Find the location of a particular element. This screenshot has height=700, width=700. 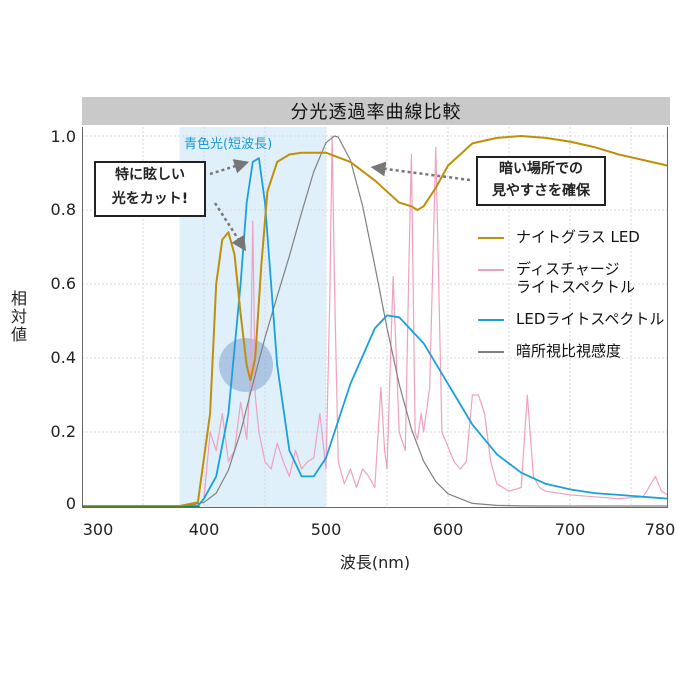

x-tick: 500 is located at coordinates (326, 529).